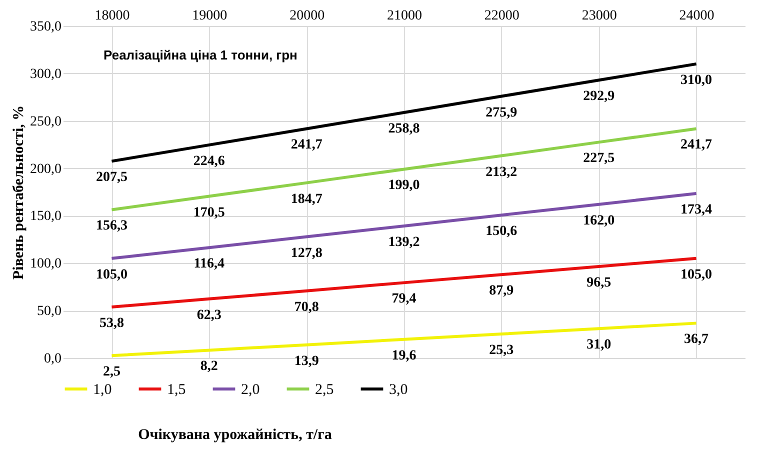  What do you see at coordinates (404, 129) in the screenshot?
I see `data-label: 258,8` at bounding box center [404, 129].